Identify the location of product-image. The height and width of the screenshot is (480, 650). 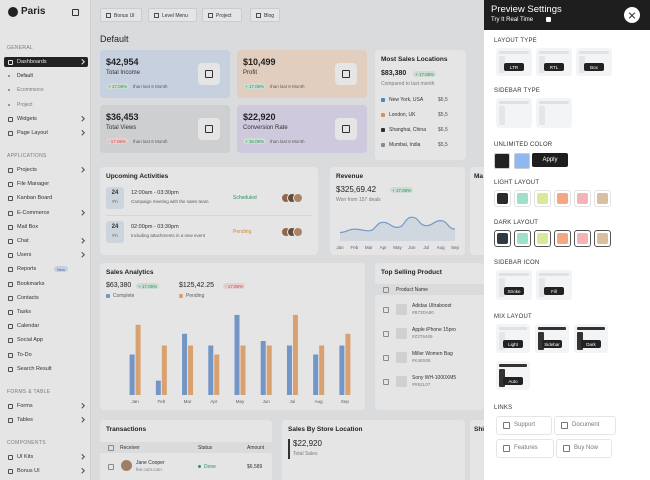
(401, 357).